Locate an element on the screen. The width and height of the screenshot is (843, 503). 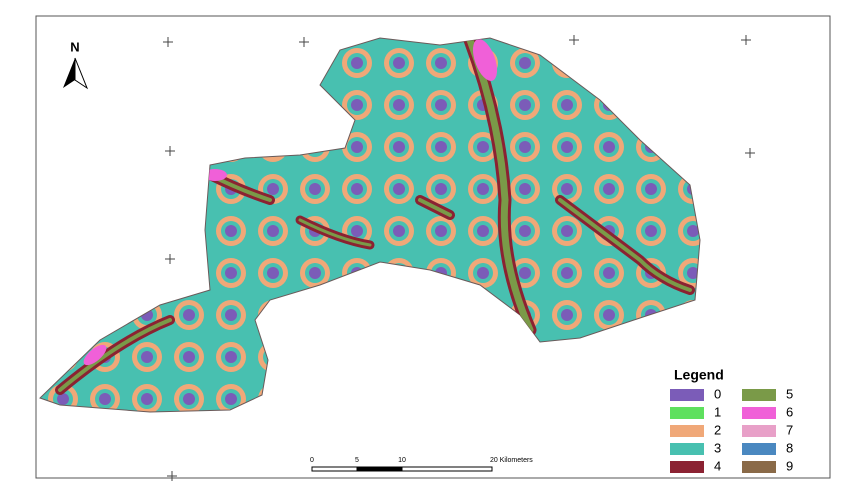
legend-label: 0 is located at coordinates (717, 393).